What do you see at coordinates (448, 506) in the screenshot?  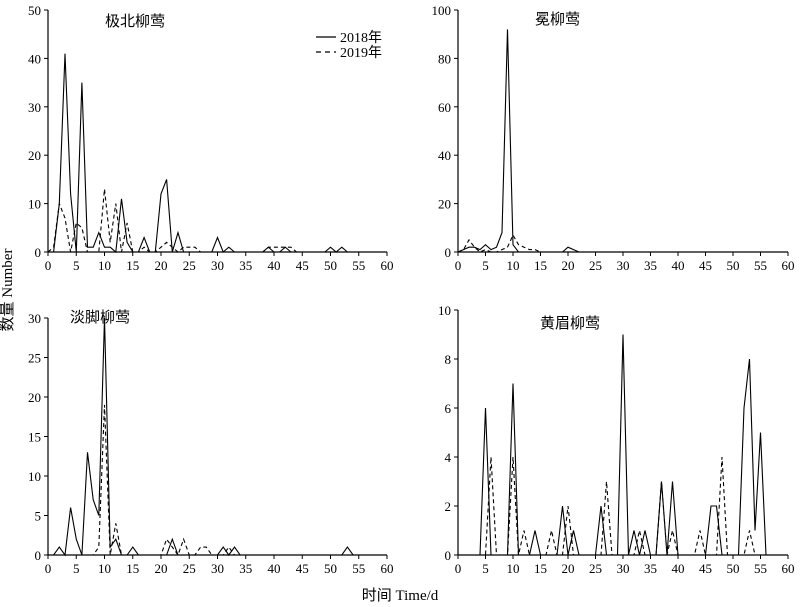 I see `y-tick-label: 2` at bounding box center [448, 506].